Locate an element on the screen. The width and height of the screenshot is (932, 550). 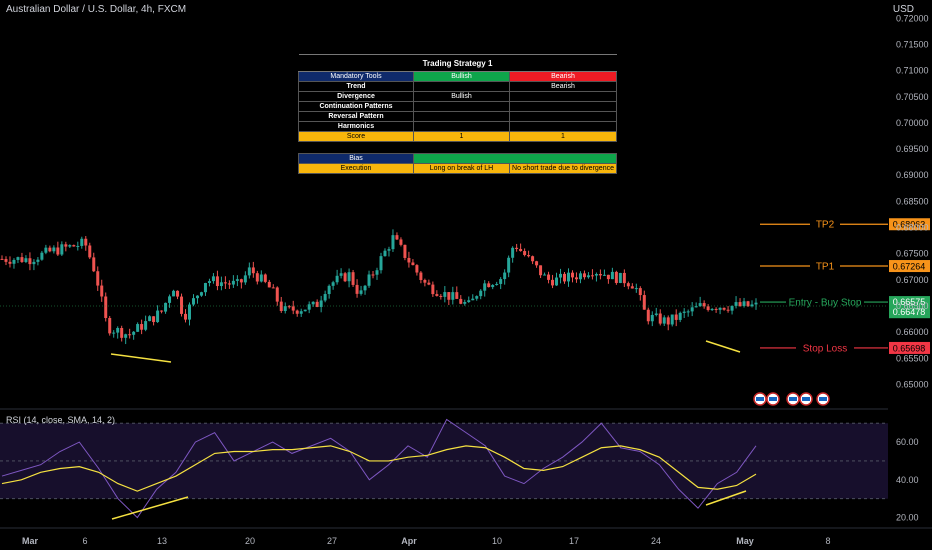
score-bearish: 1 is located at coordinates (563, 136).